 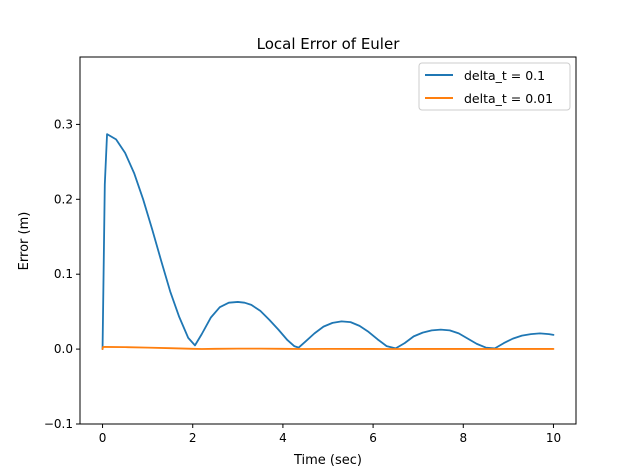 I want to click on chart-title: Local Error of Euler, so click(x=329, y=44).